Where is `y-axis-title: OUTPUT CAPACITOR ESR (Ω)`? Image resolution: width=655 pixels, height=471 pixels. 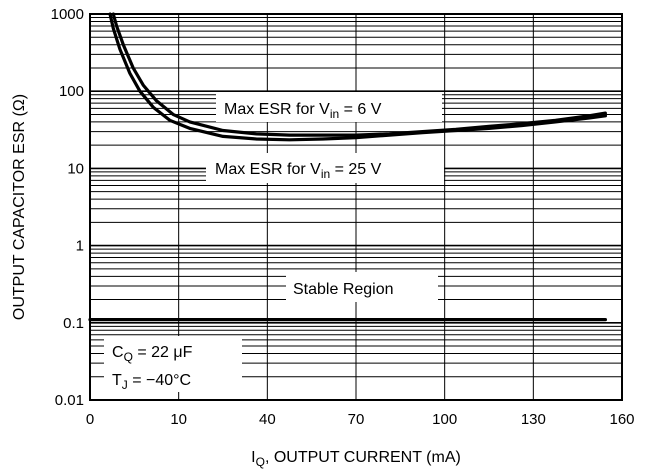 y-axis-title: OUTPUT CAPACITOR ESR (Ω) is located at coordinates (19, 207).